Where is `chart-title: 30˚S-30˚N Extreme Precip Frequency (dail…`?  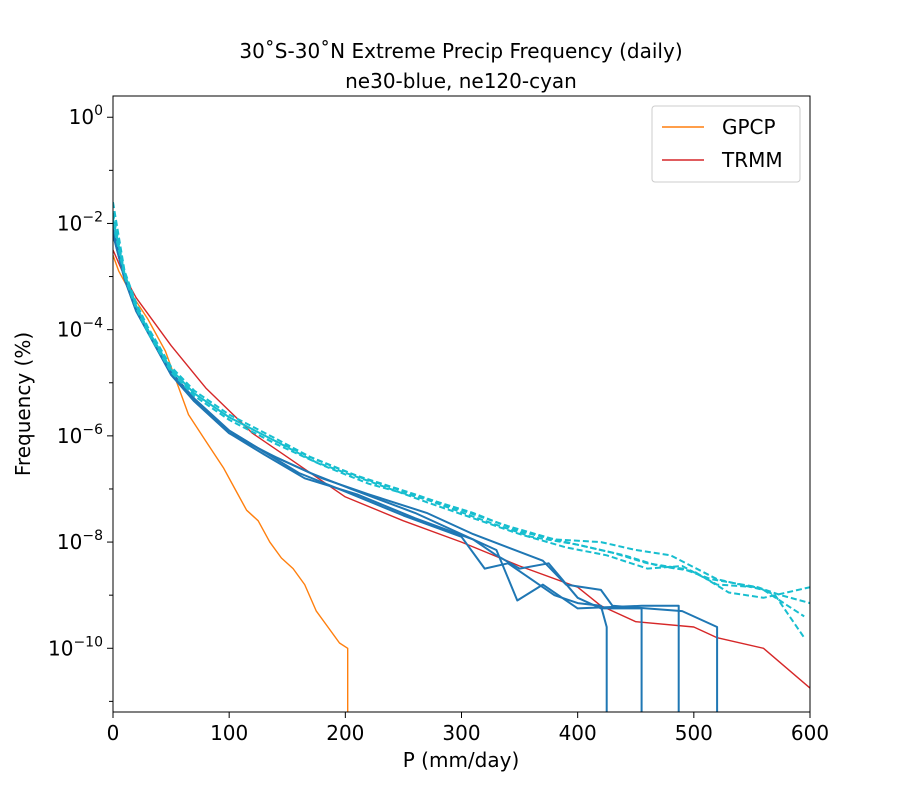
chart-title: 30˚S-30˚N Extreme Precip Frequency (dail… is located at coordinates (460, 51).